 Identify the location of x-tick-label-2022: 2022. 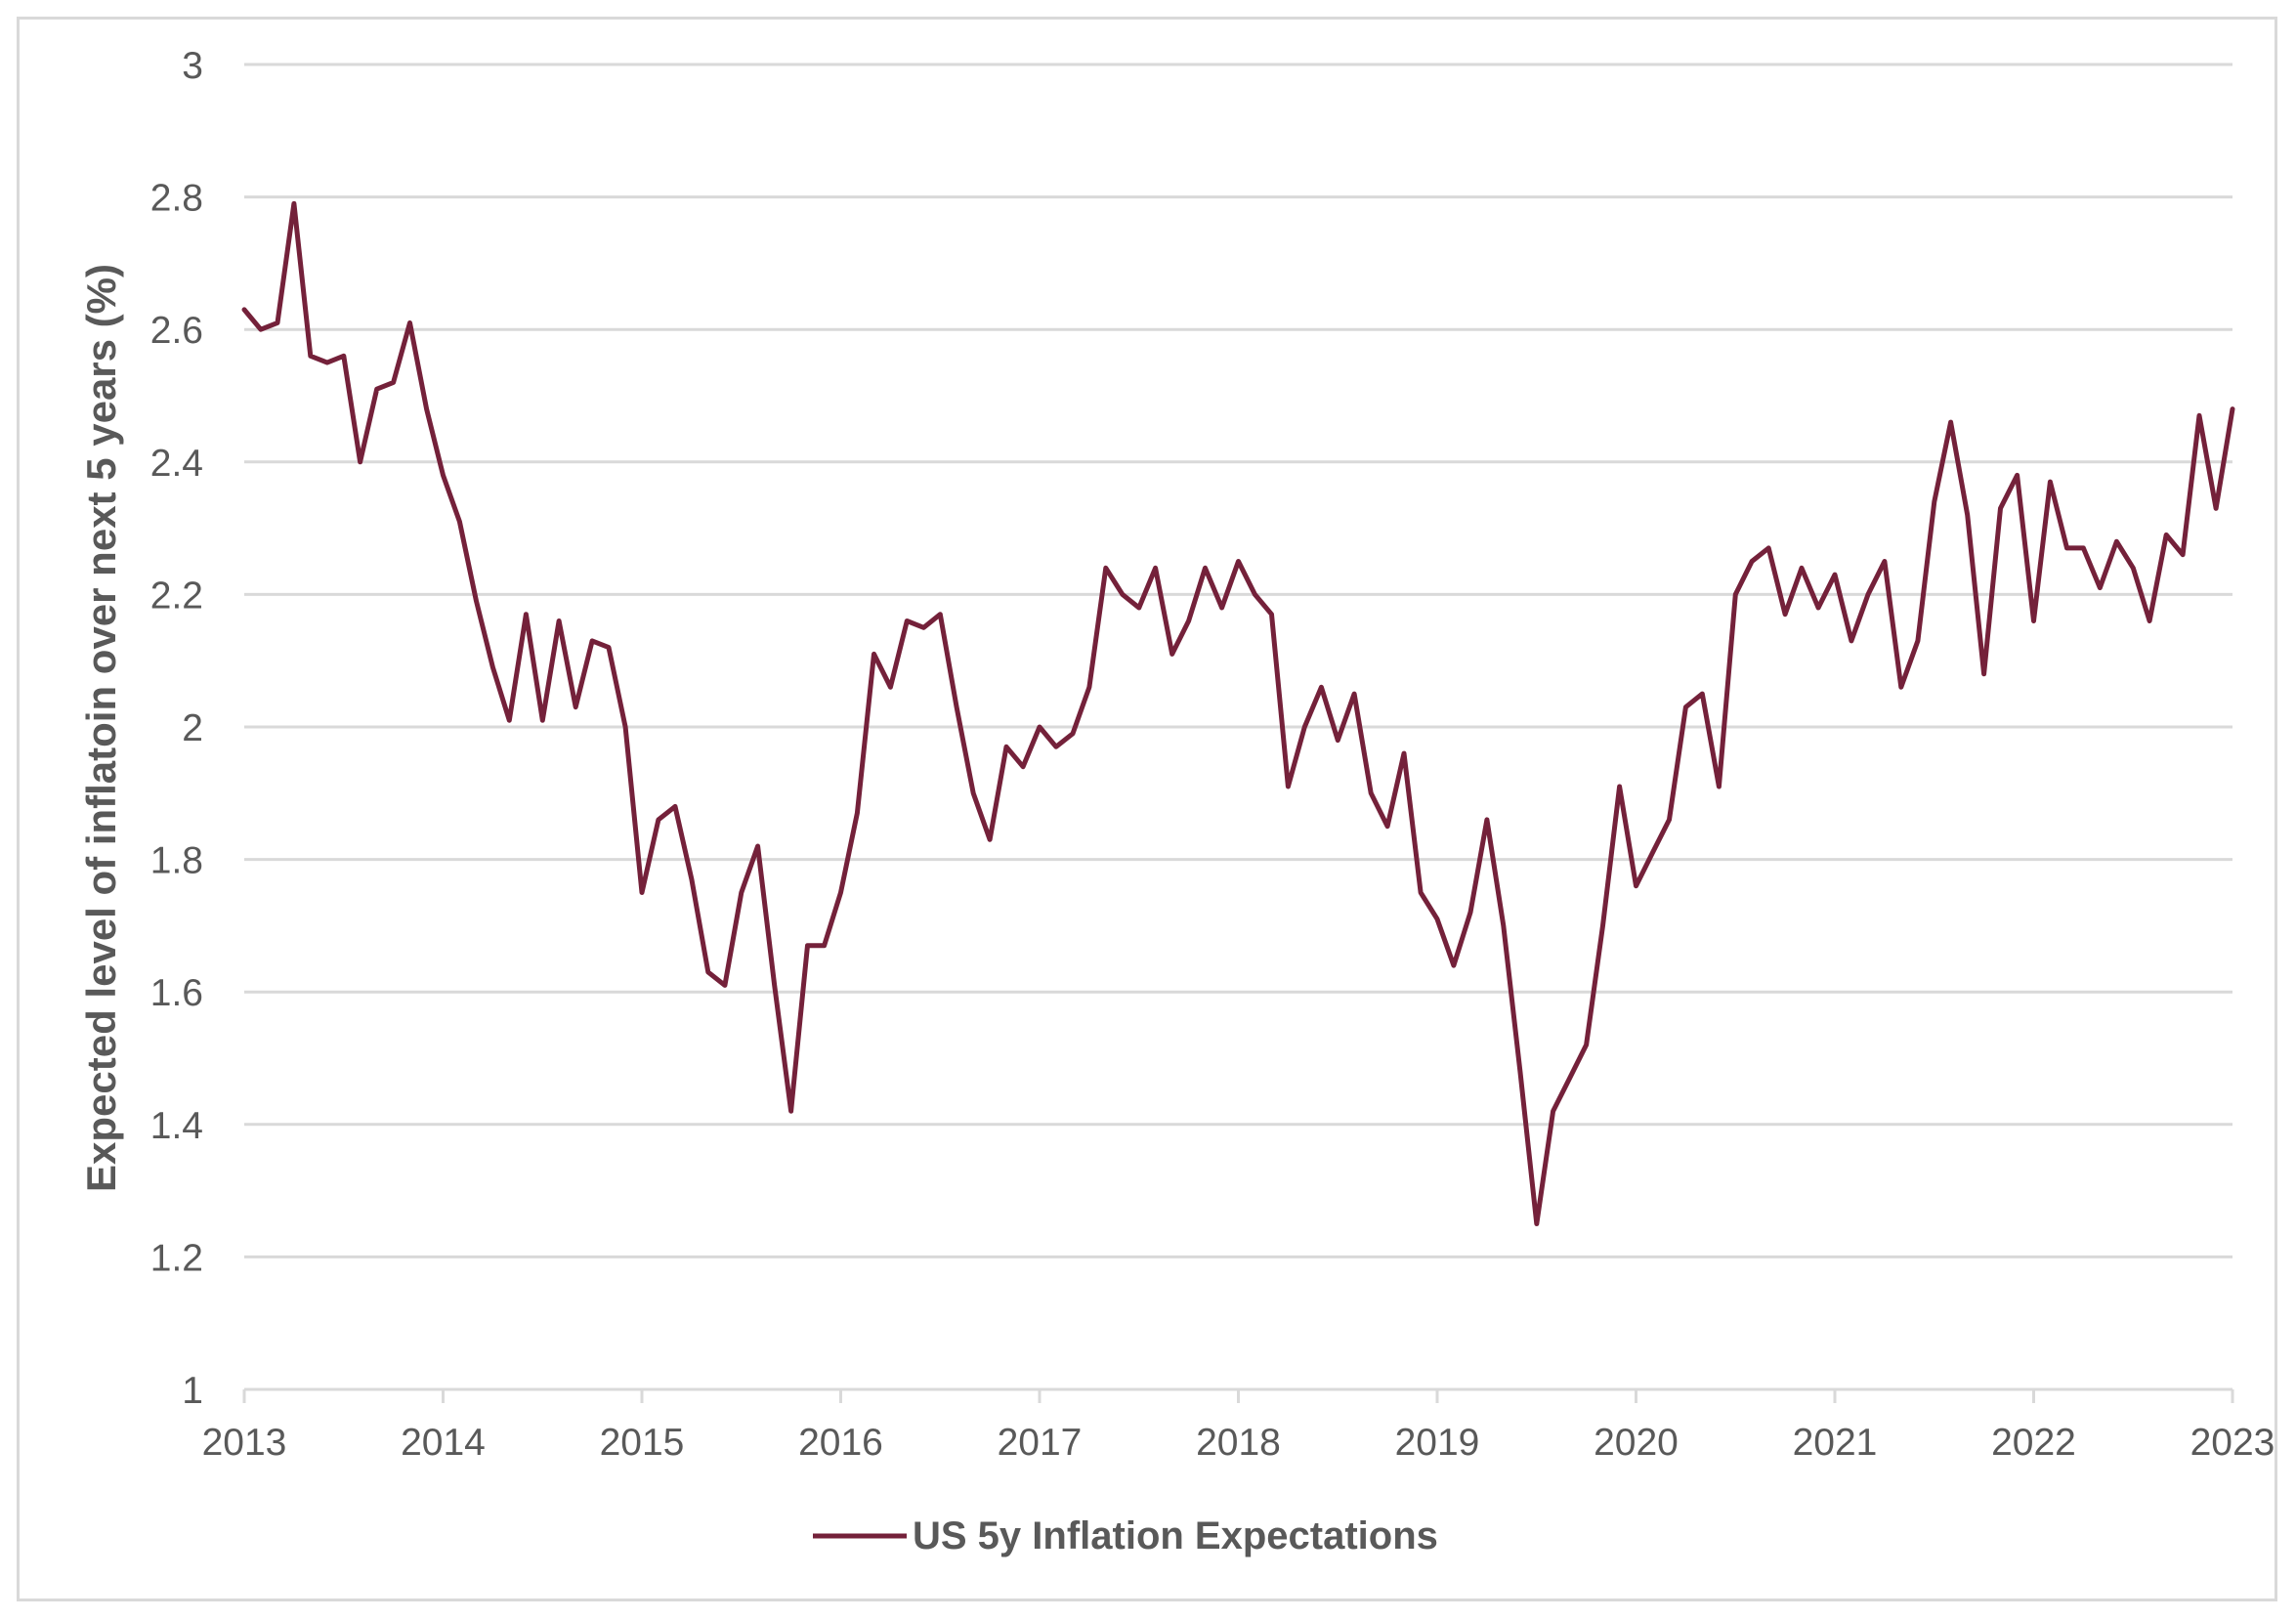
(2033, 1443).